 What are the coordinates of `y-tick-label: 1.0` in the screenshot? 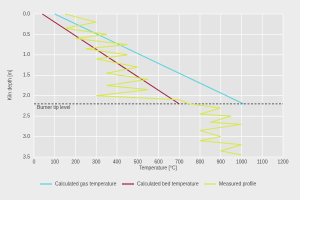 It's located at (26, 55).